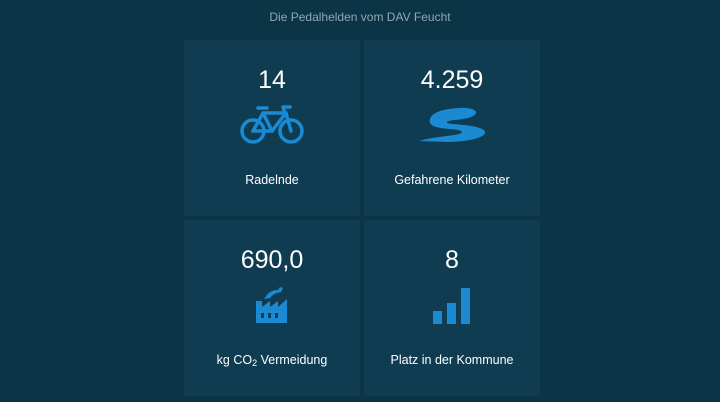 The height and width of the screenshot is (402, 720). Describe the element at coordinates (452, 305) in the screenshot. I see `bar-chart-icon` at that location.